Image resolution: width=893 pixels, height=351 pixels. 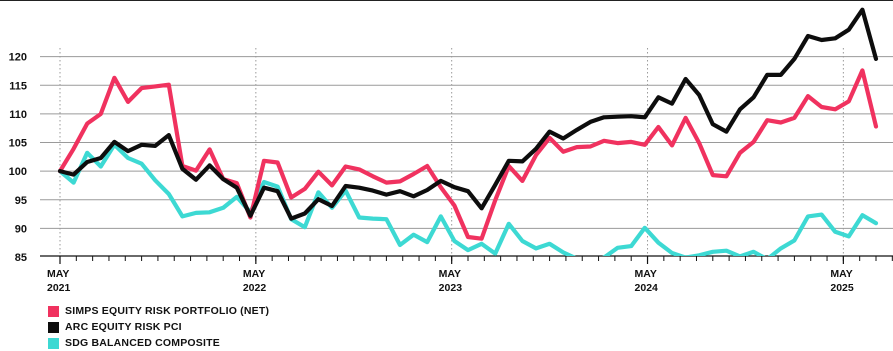 I want to click on x-tick-year: 2023, so click(x=451, y=288).